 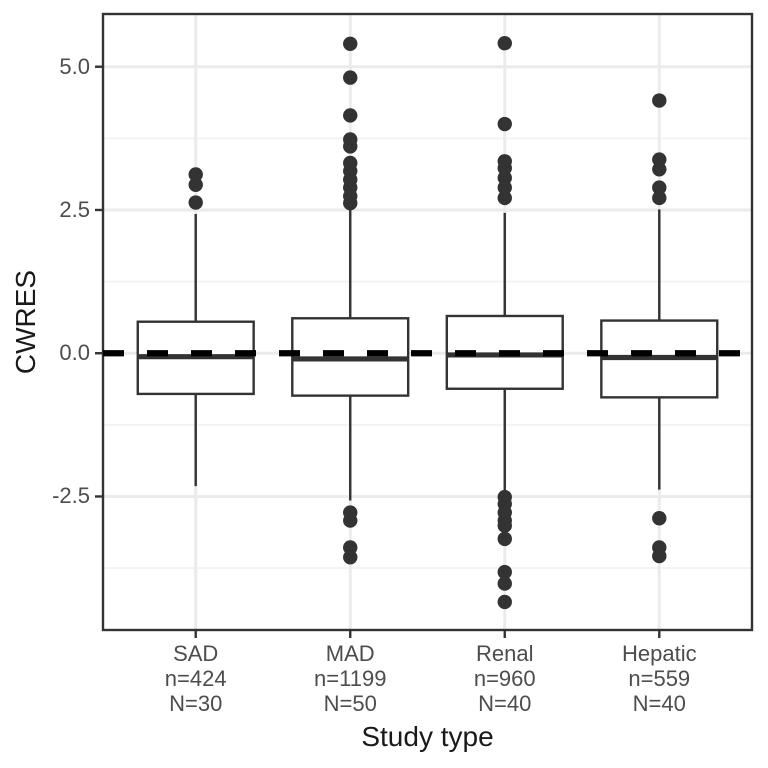 I want to click on observation-count: n=559, so click(x=659, y=678).